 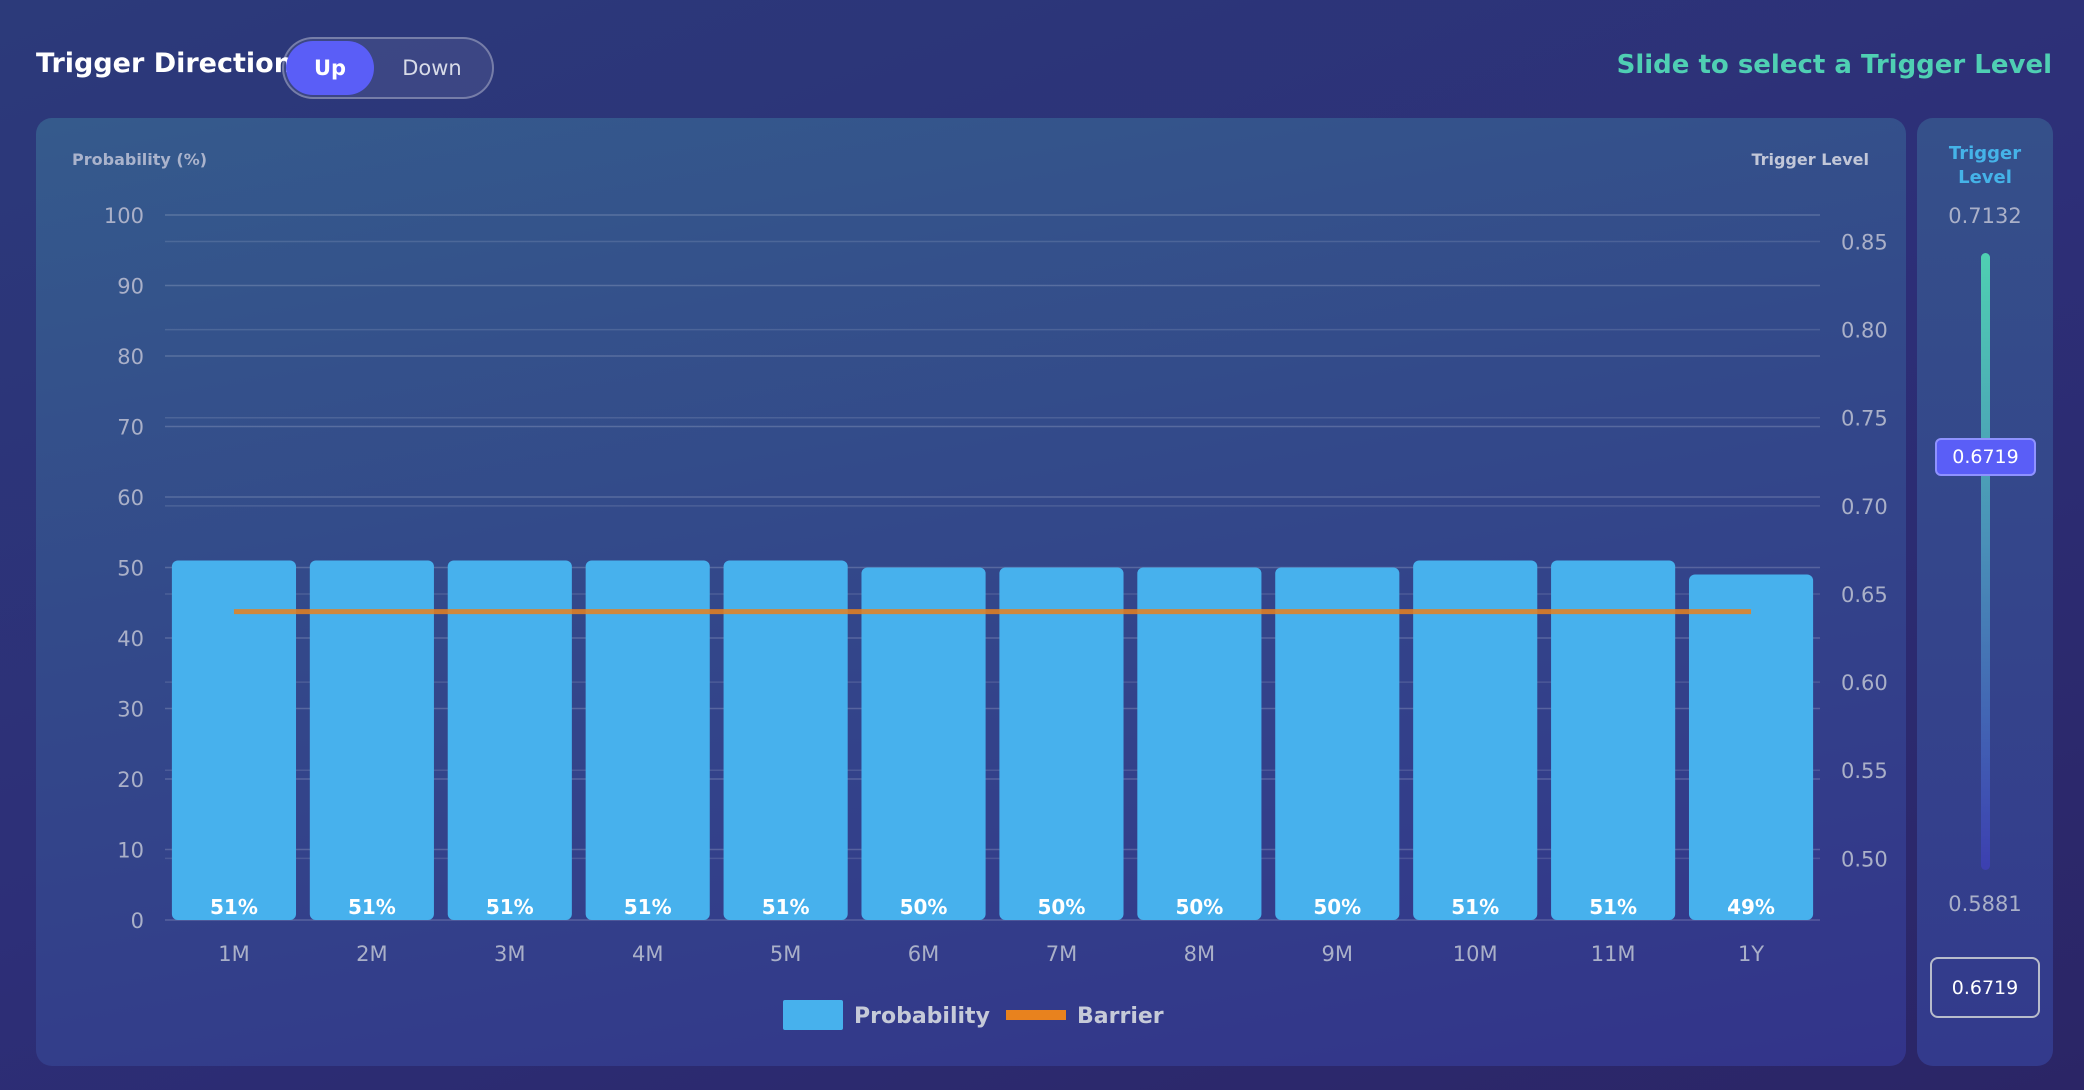 What do you see at coordinates (1985, 153) in the screenshot?
I see `slider-title-line1: Trigger` at bounding box center [1985, 153].